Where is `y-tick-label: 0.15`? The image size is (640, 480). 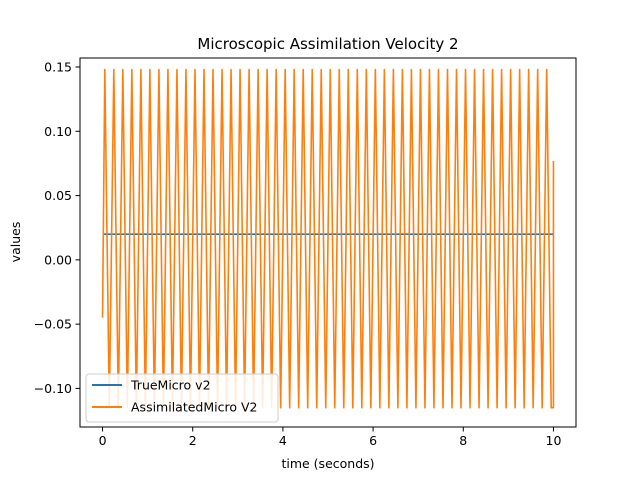
y-tick-label: 0.15 is located at coordinates (58, 67).